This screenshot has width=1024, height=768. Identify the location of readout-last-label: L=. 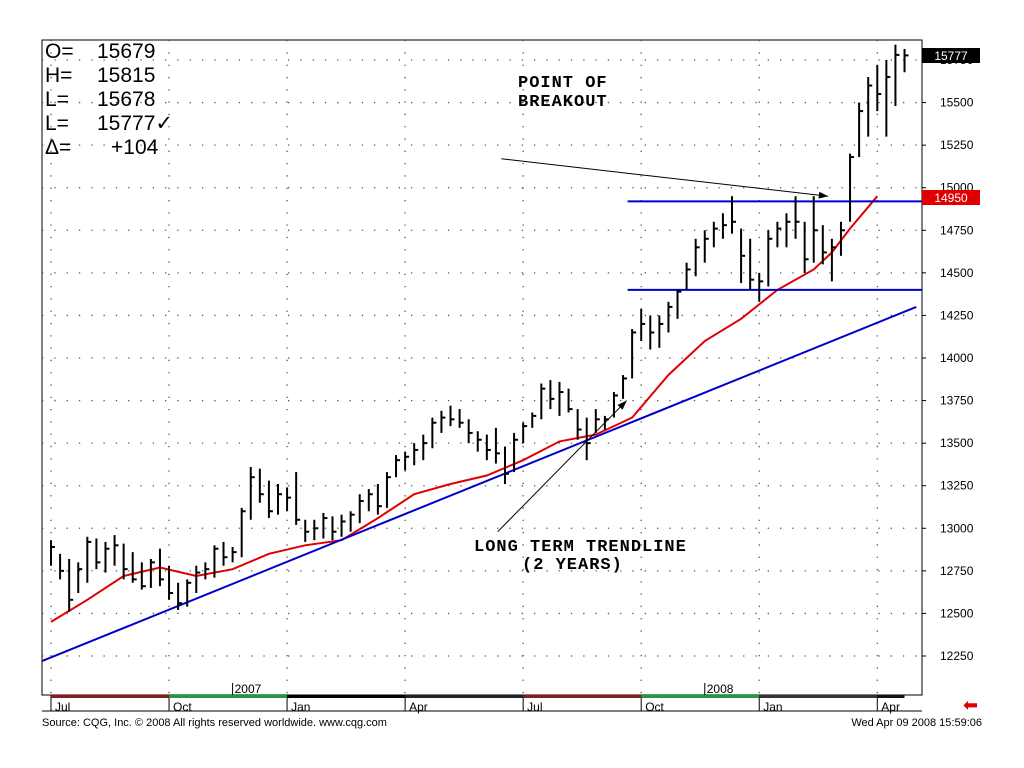
(57, 123).